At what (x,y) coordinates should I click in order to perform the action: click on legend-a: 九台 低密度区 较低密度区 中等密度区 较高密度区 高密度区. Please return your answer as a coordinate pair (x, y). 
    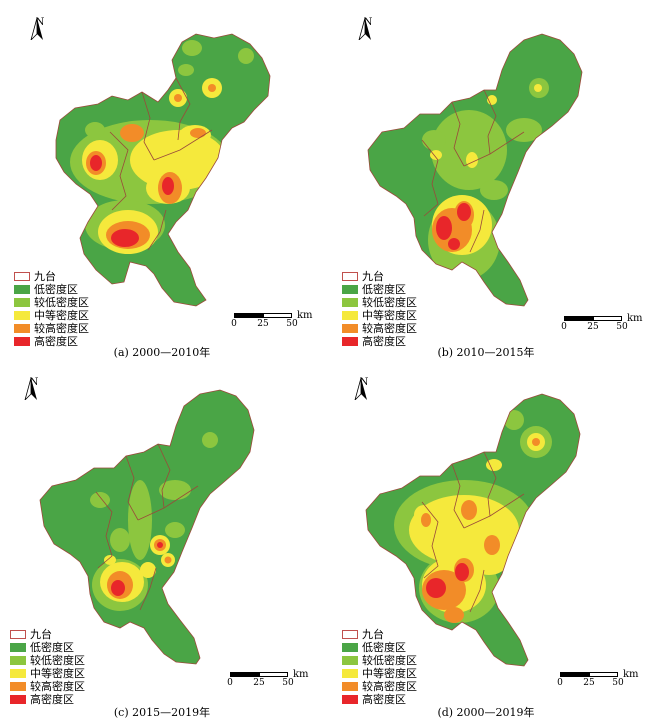
    Looking at the image, I should click on (51, 309).